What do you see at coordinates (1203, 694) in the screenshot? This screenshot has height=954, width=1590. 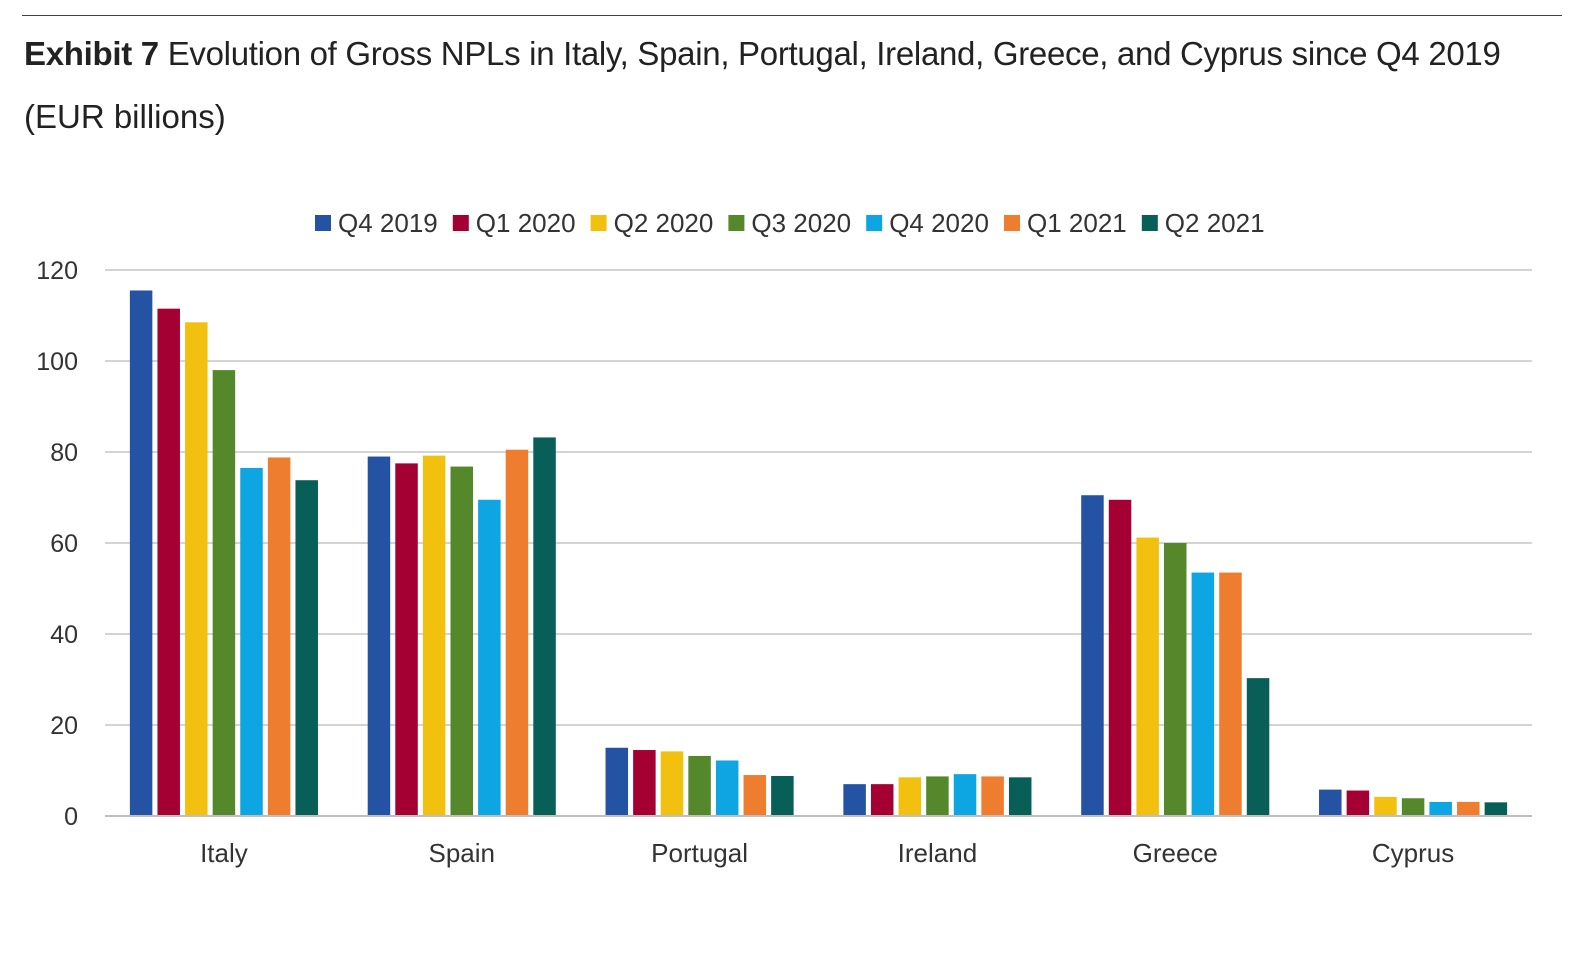 I see `bar-greece-q4-2020` at bounding box center [1203, 694].